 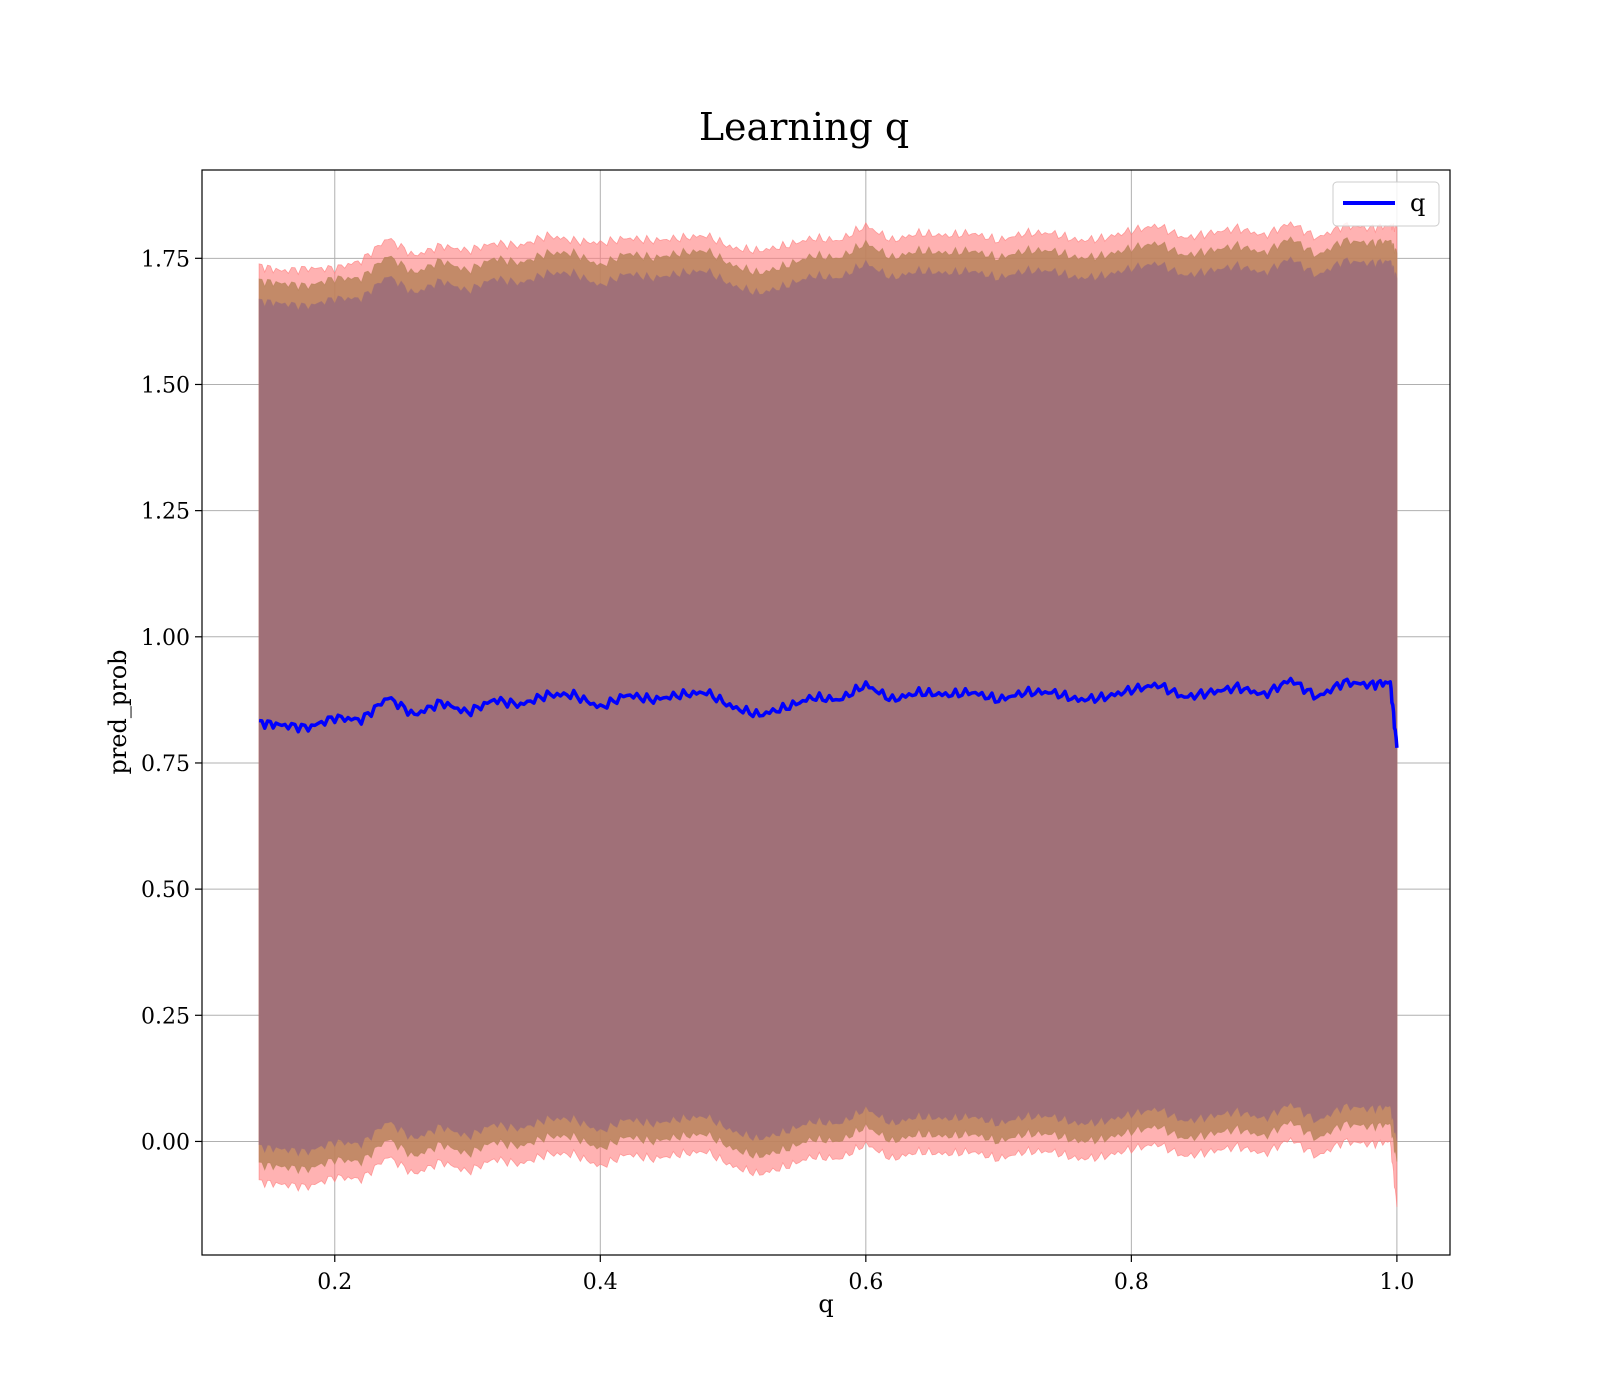 I want to click on x-tick-label: 0.6, so click(x=865, y=1282).